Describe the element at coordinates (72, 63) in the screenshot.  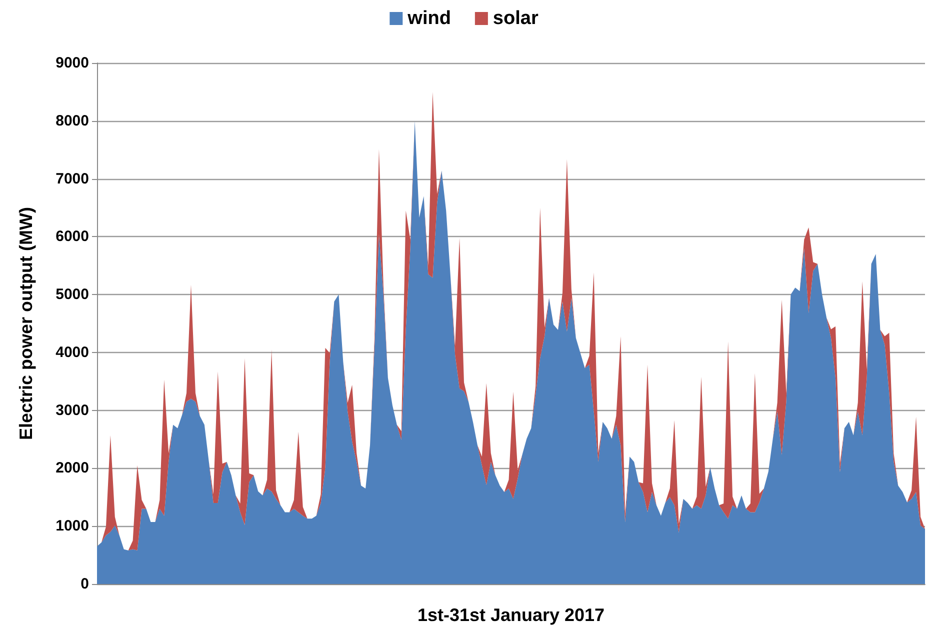
I see `y-tick-label: 9000` at that location.